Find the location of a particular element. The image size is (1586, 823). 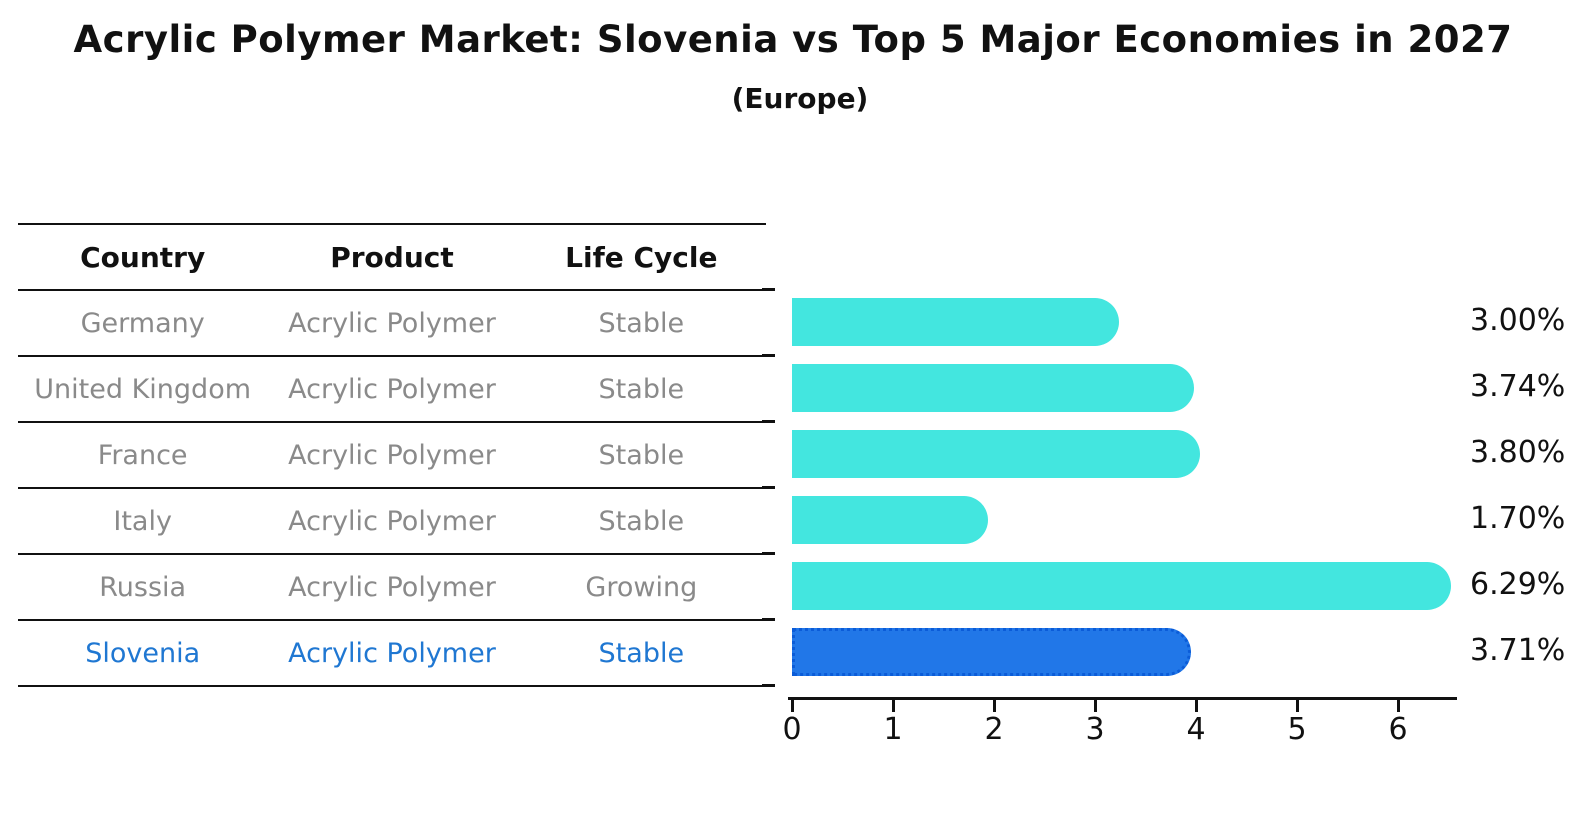

table-row-france: France Acrylic Polymer Stable is located at coordinates (392, 456).